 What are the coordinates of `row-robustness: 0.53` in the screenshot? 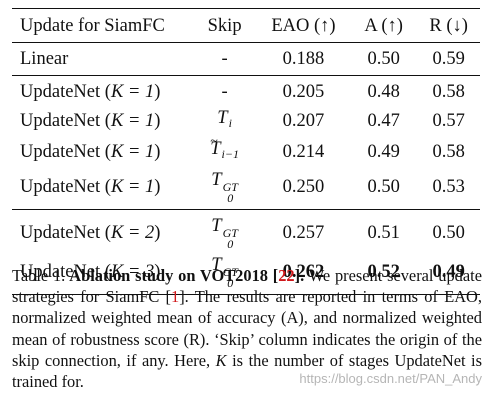 It's located at (448, 186).